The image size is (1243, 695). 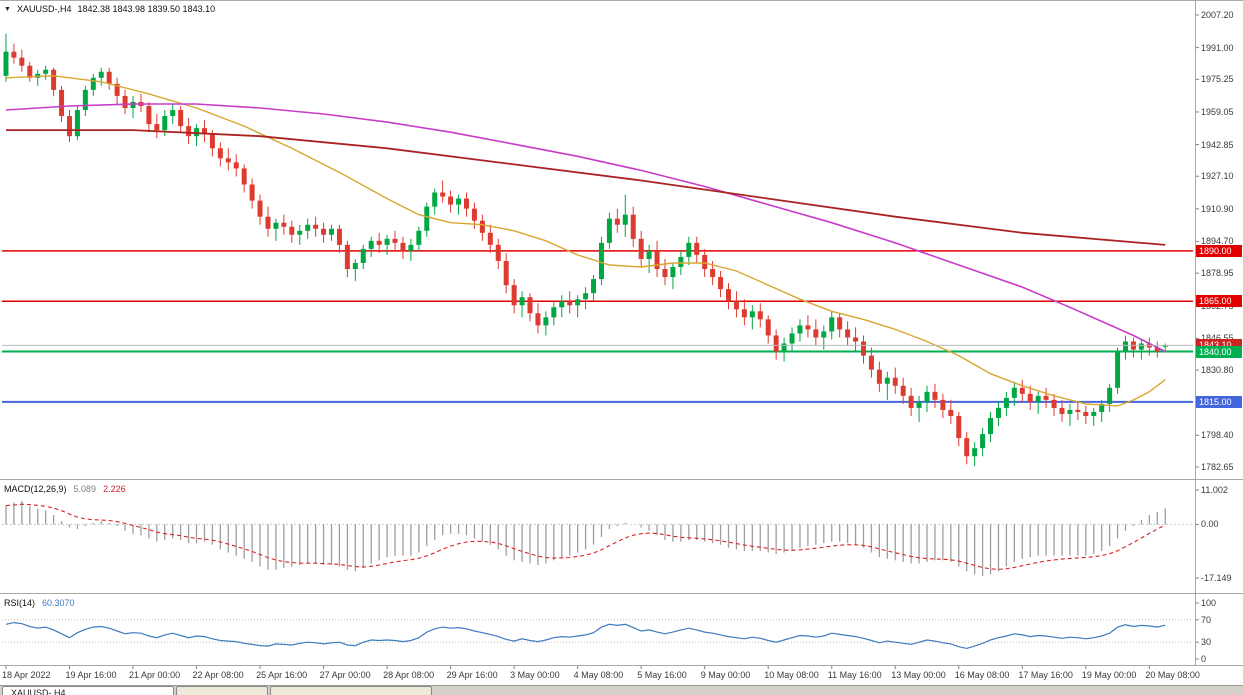 I want to click on price-axis-tick: 1959.05, so click(x=1217, y=111).